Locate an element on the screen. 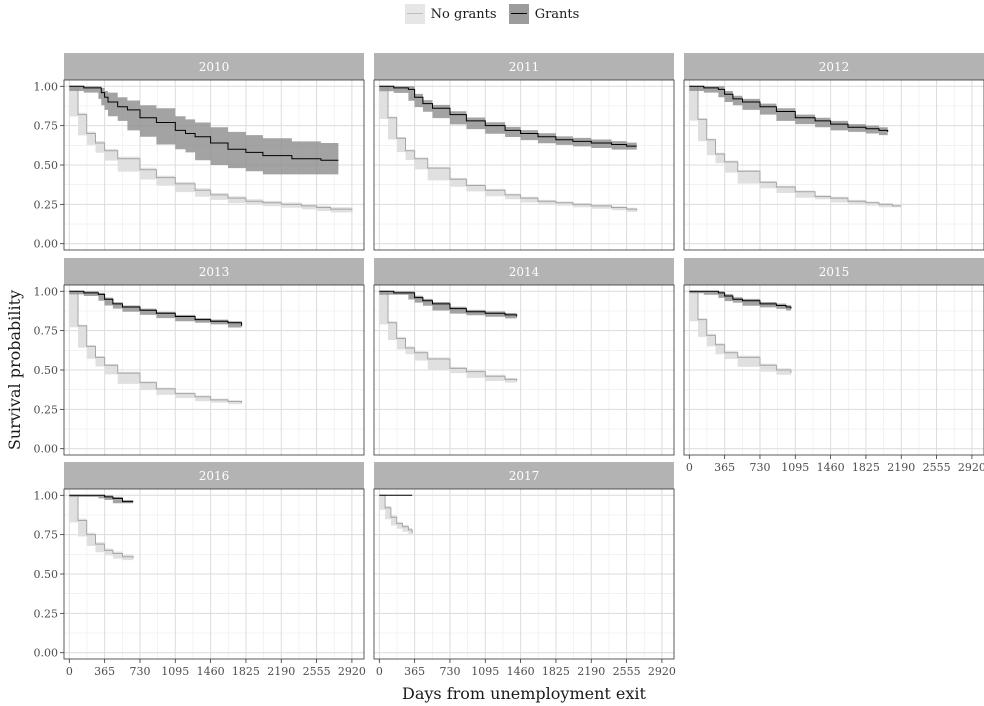  legend: No grants Grants is located at coordinates (492, 16).